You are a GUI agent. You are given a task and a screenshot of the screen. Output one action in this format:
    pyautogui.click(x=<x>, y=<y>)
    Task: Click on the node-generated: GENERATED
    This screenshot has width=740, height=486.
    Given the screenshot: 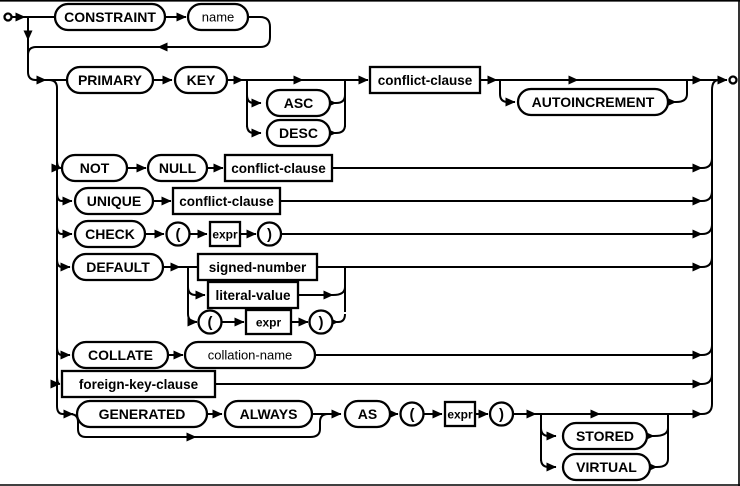 What is the action you would take?
    pyautogui.click(x=142, y=414)
    